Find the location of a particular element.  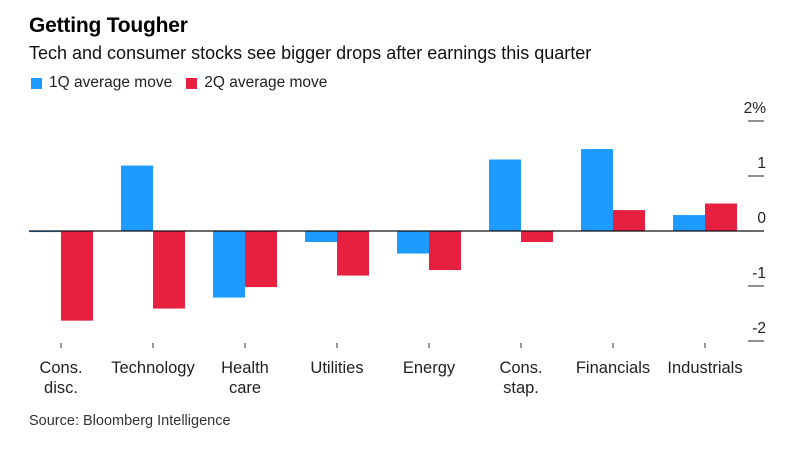

x-tick-label-0-line2: disc. is located at coordinates (61, 388).